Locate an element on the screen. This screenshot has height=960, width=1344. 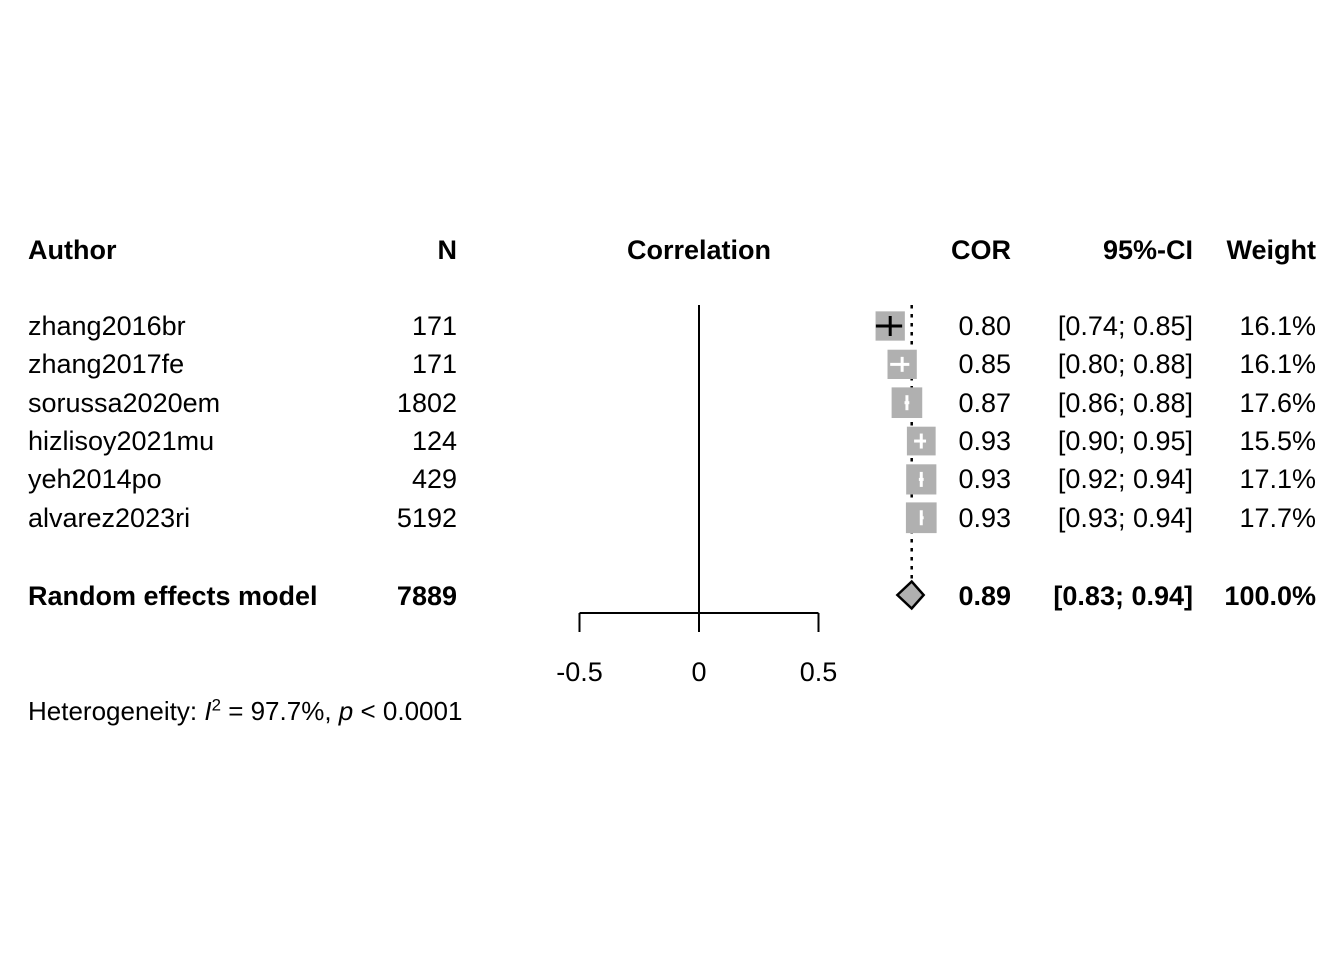
col-header-weight: Weight is located at coordinates (1271, 250).